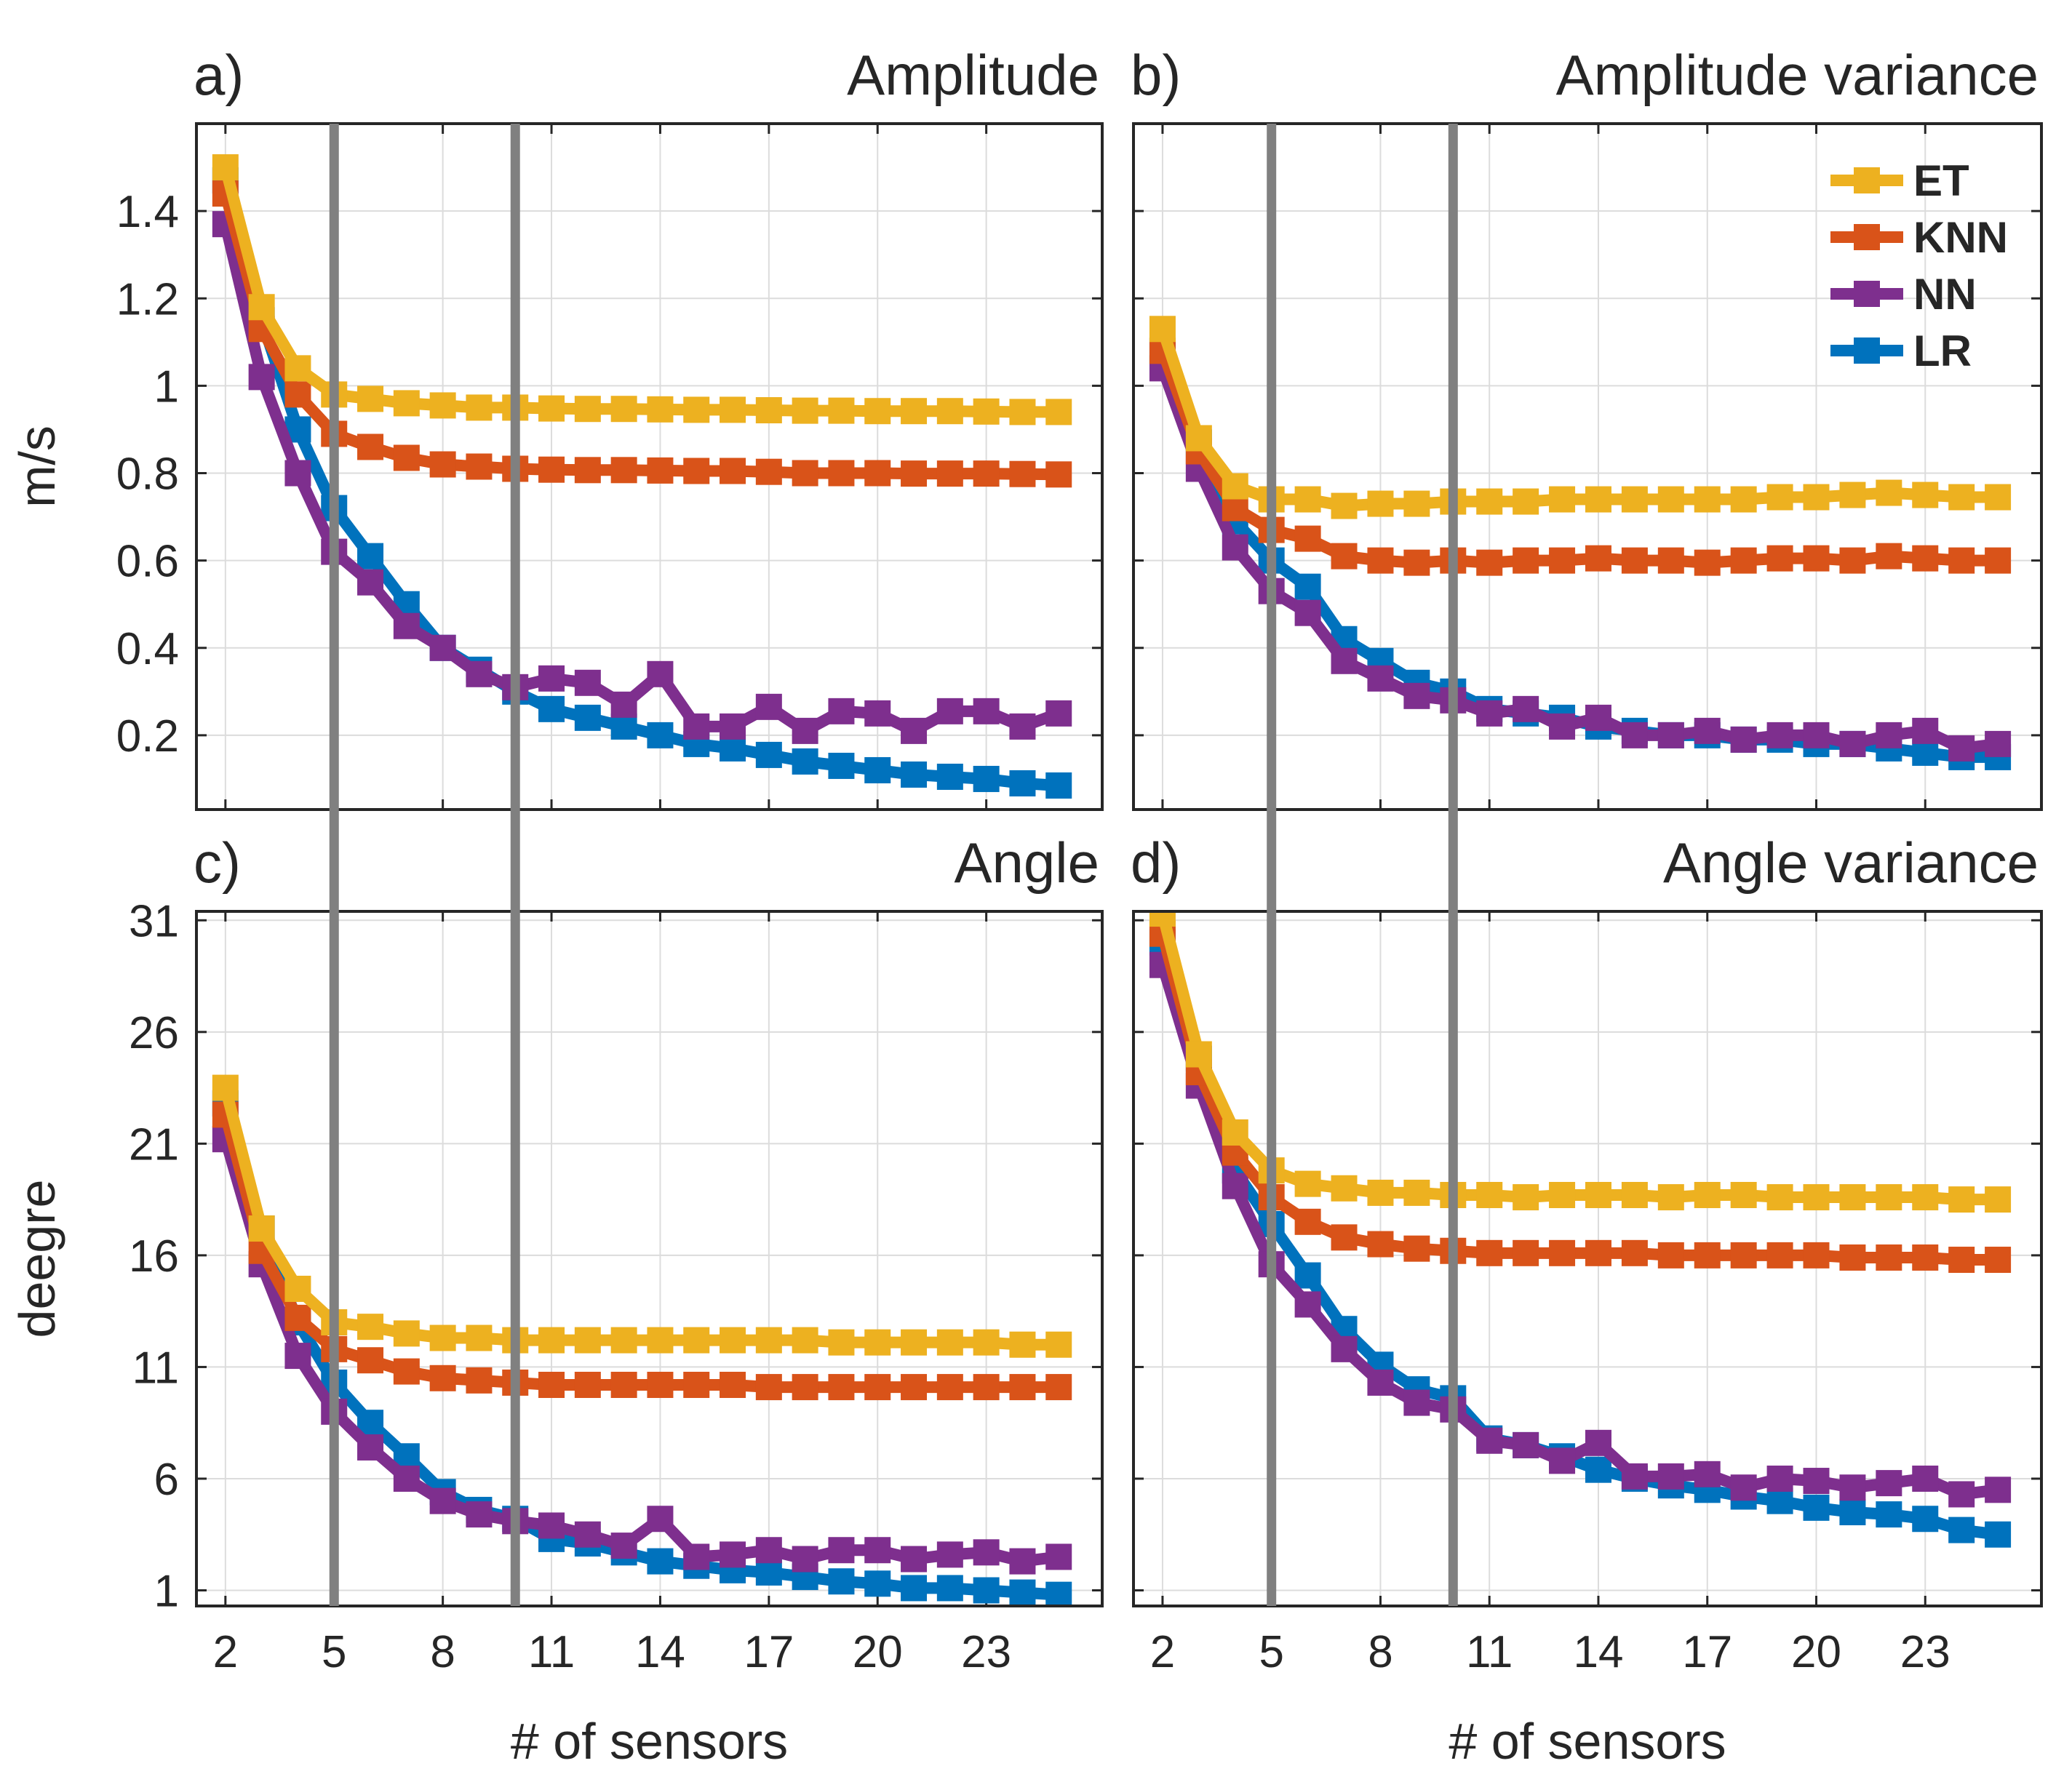 The image size is (2072, 1790). What do you see at coordinates (1156, 863) in the screenshot?
I see `panel-label: d)` at bounding box center [1156, 863].